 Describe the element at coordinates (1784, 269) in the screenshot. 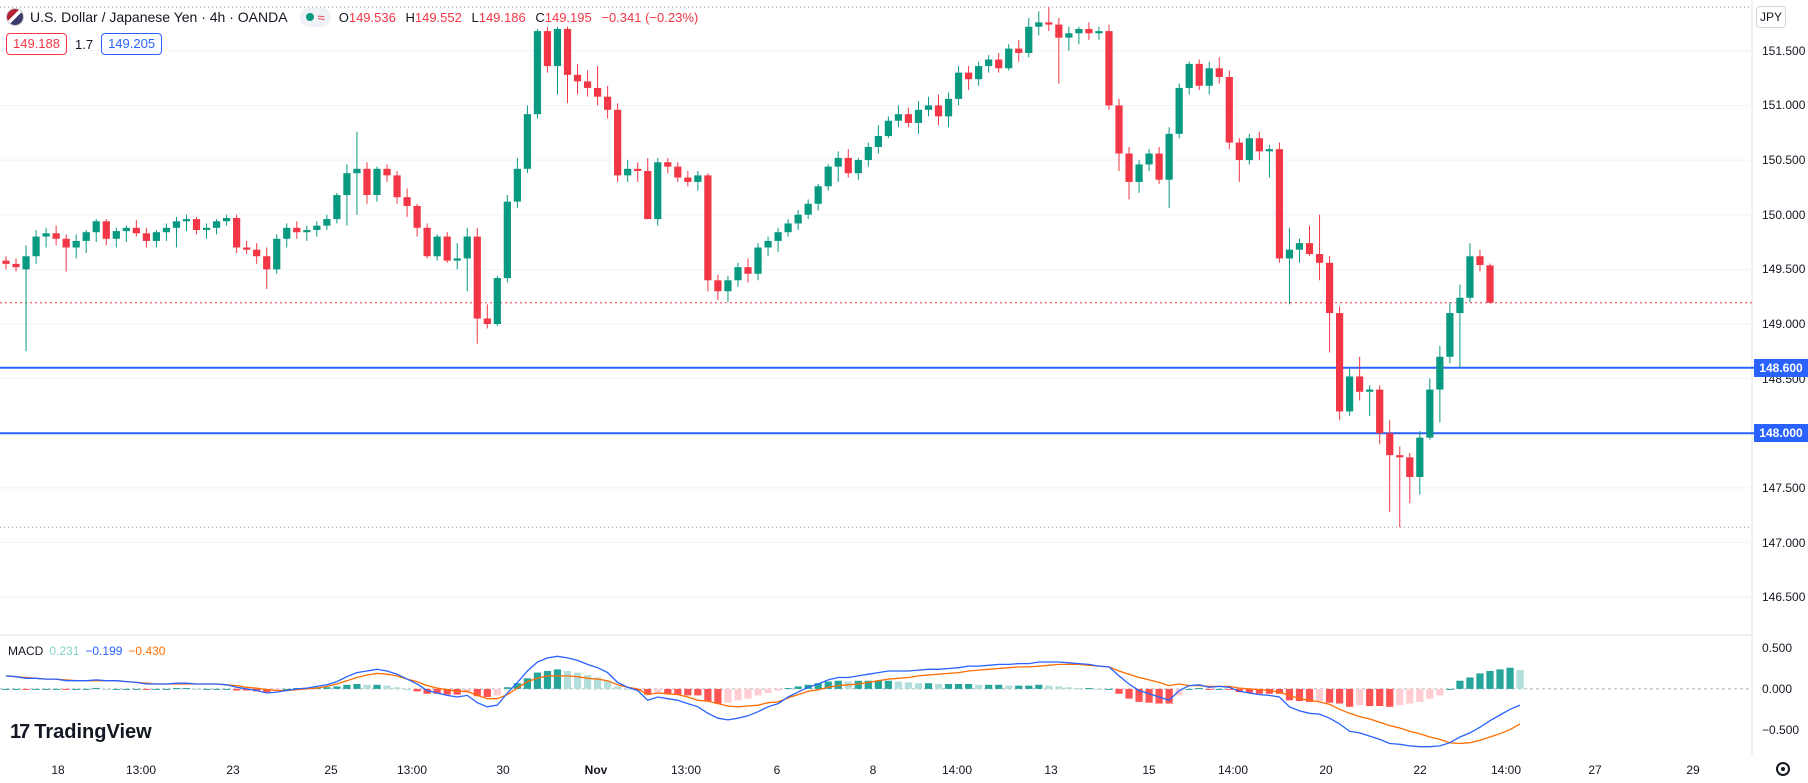

I see `price-axis-label: 149.500` at that location.